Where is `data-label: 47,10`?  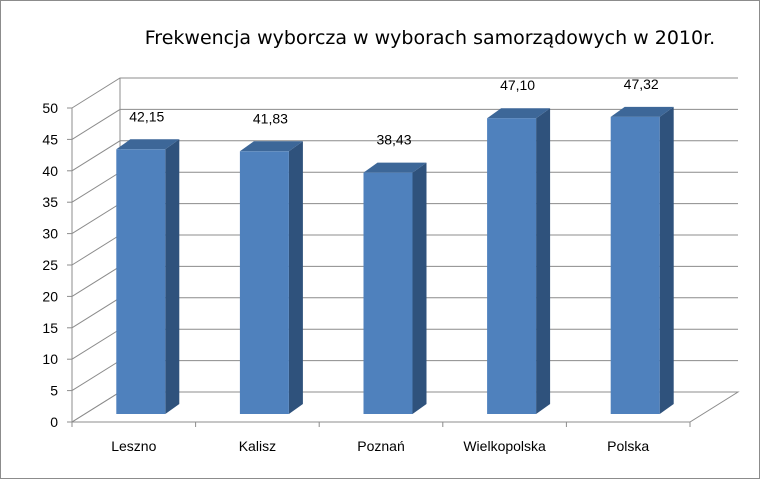 data-label: 47,10 is located at coordinates (517, 85).